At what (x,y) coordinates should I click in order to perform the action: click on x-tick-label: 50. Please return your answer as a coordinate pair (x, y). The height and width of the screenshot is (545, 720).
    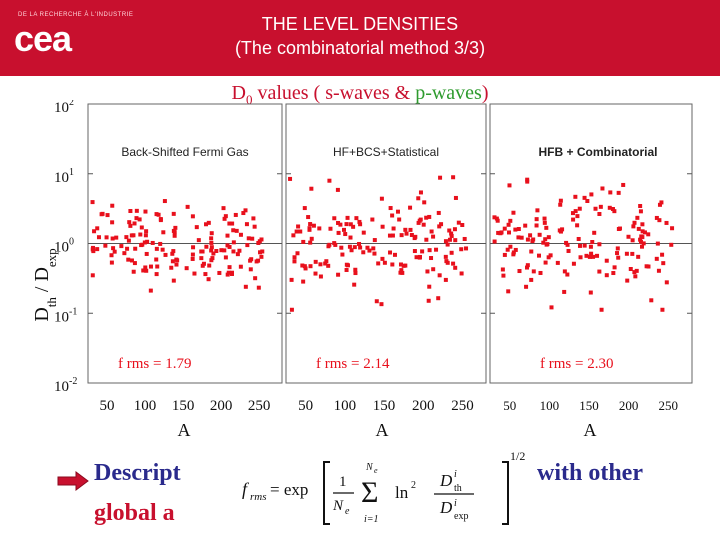
    Looking at the image, I should click on (509, 405).